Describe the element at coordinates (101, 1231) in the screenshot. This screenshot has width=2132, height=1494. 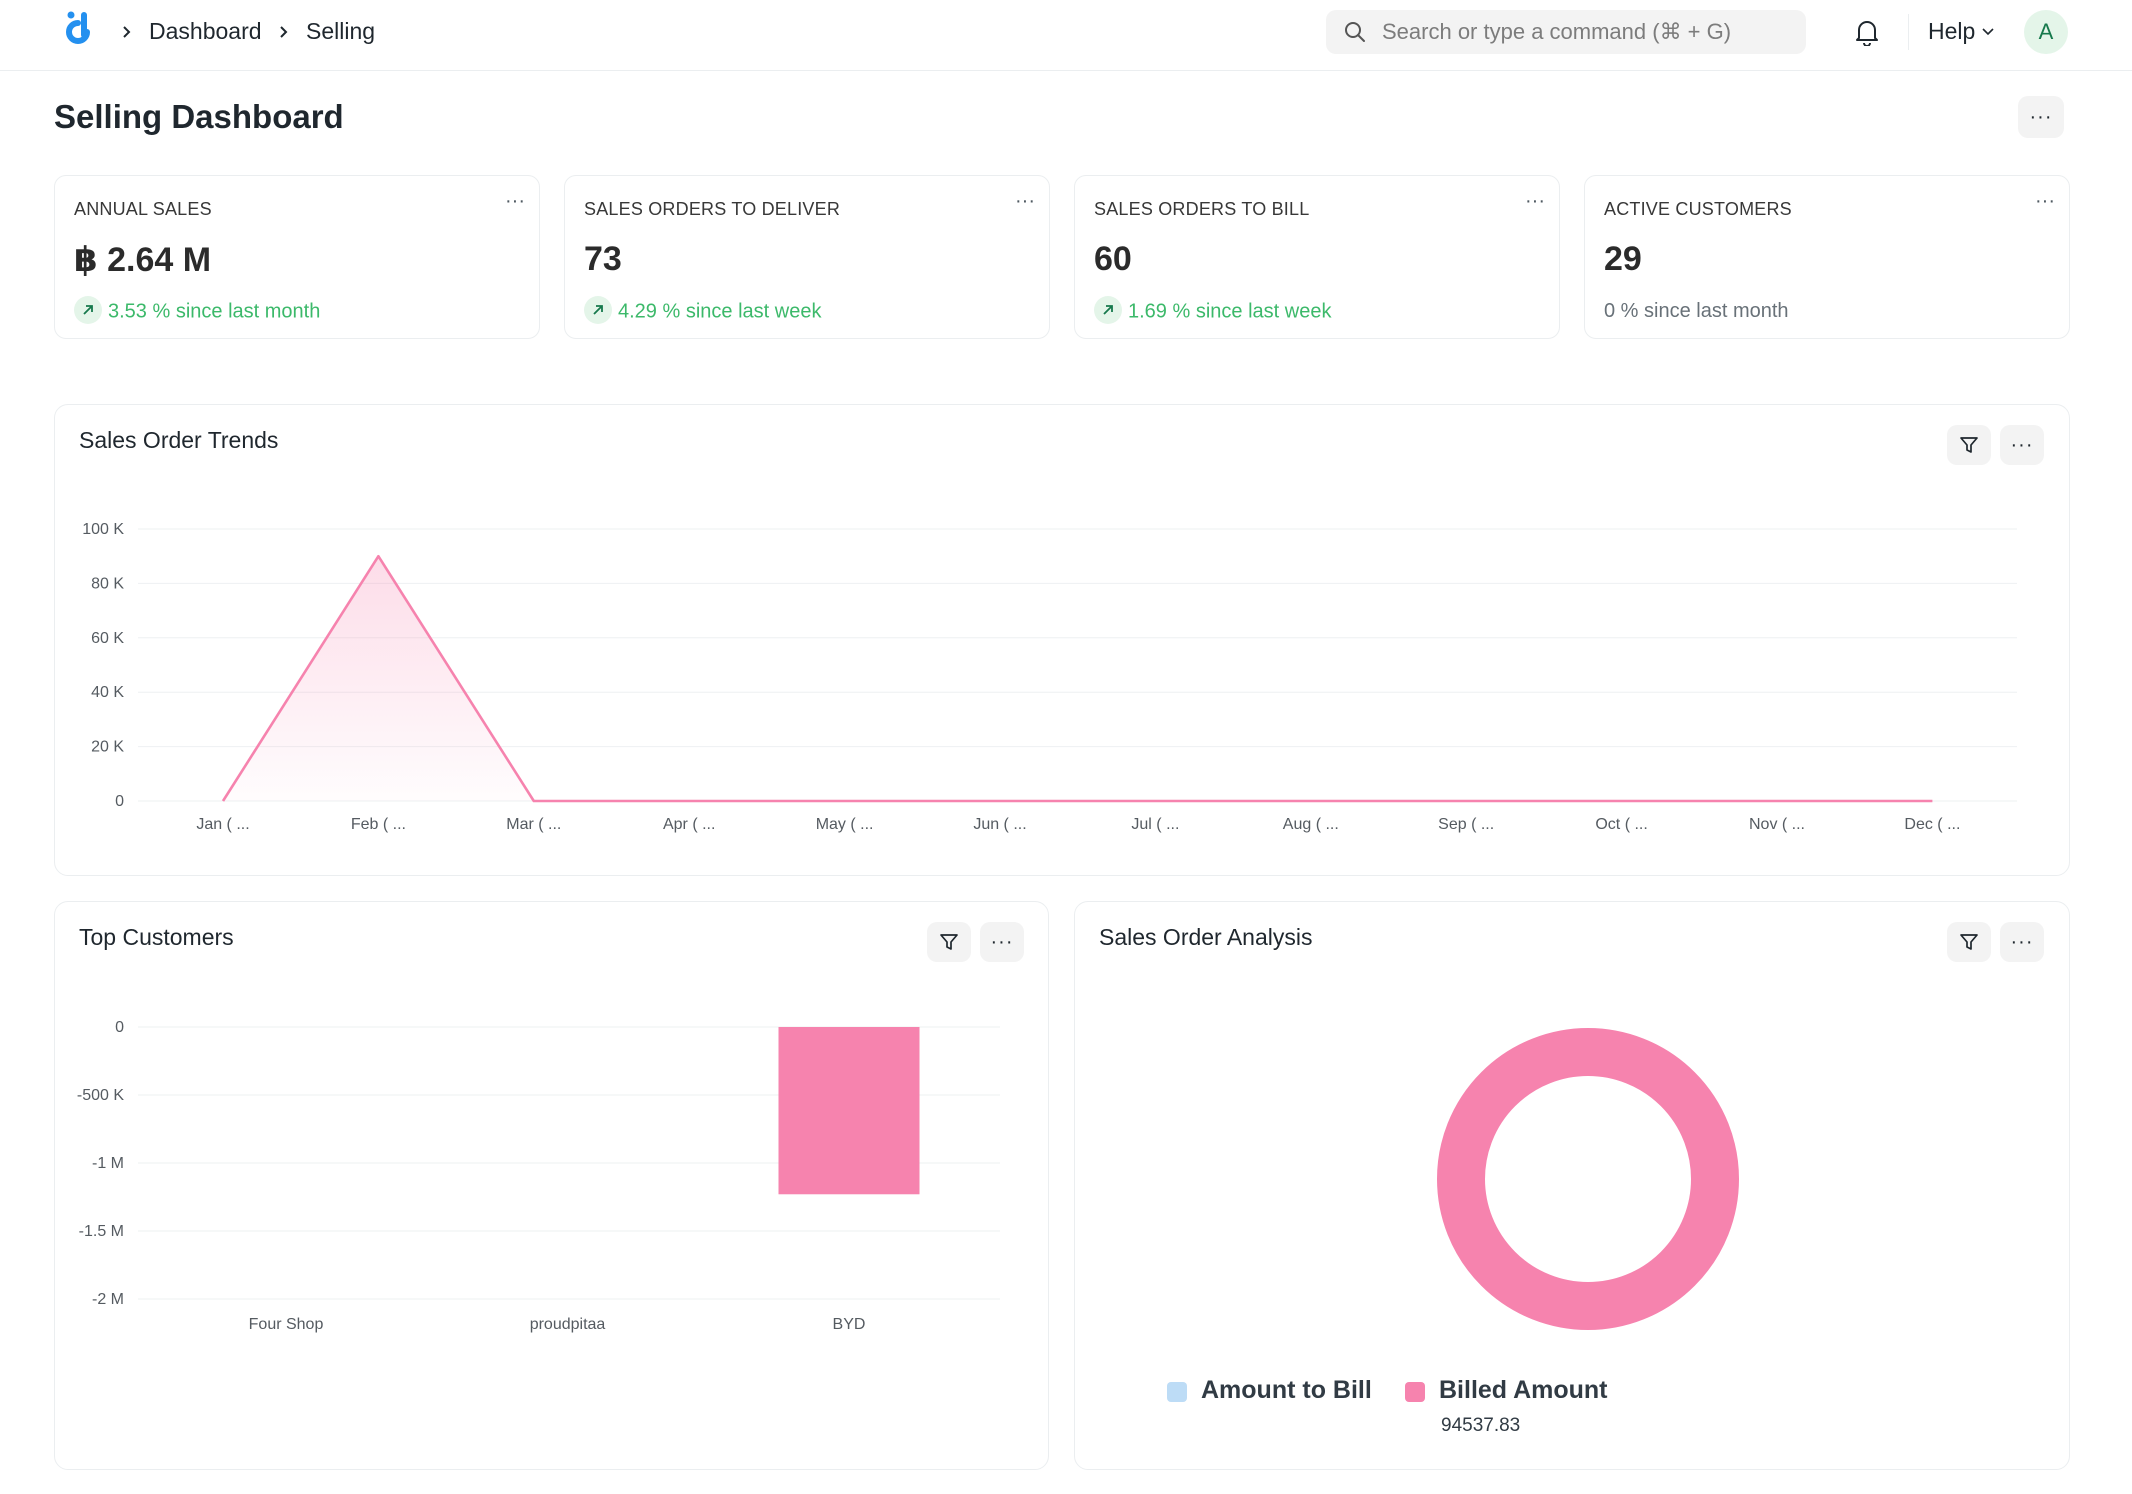
I see `y-tick-label: -1.5 M` at that location.